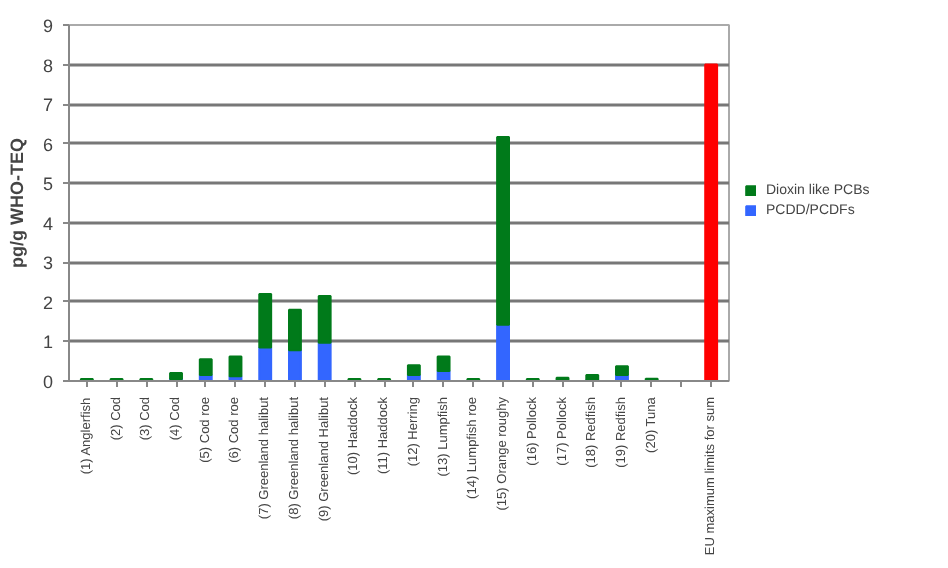 The width and height of the screenshot is (948, 568). What do you see at coordinates (48, 263) in the screenshot?
I see `y-tick-label: 3` at bounding box center [48, 263].